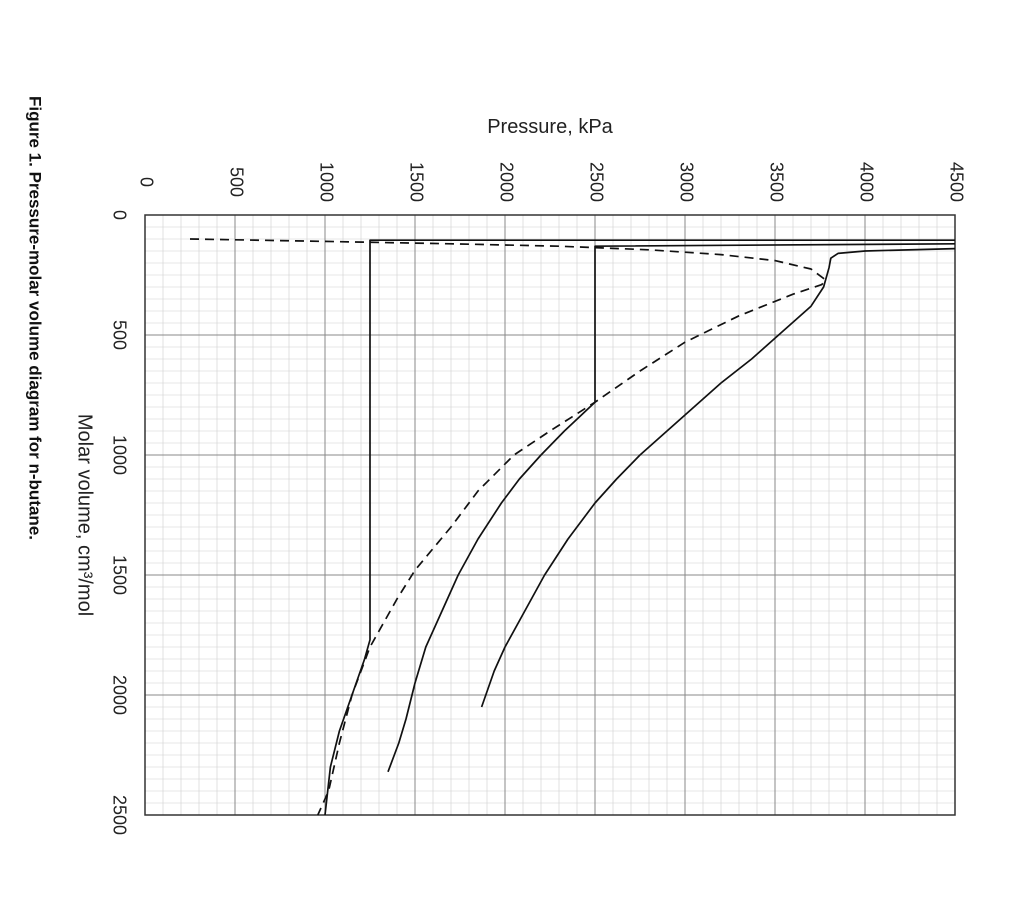 The image size is (1024, 913). What do you see at coordinates (506, 182) in the screenshot?
I see `y-tick-label: 2000` at bounding box center [506, 182].